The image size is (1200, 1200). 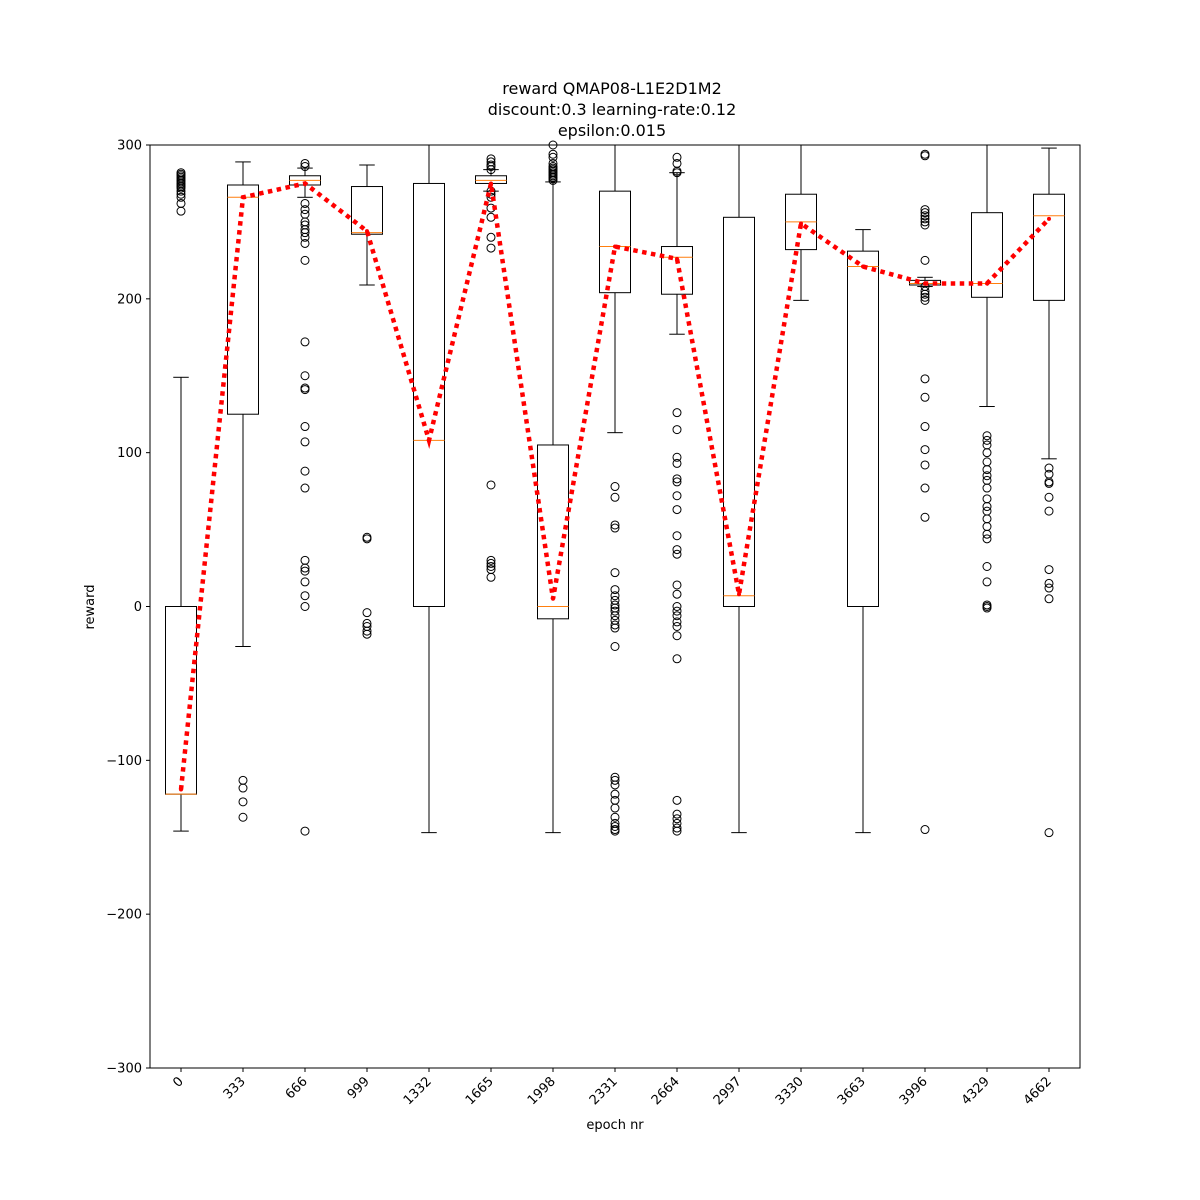 I want to click on y-tick-label: −300, so click(x=124, y=1069).